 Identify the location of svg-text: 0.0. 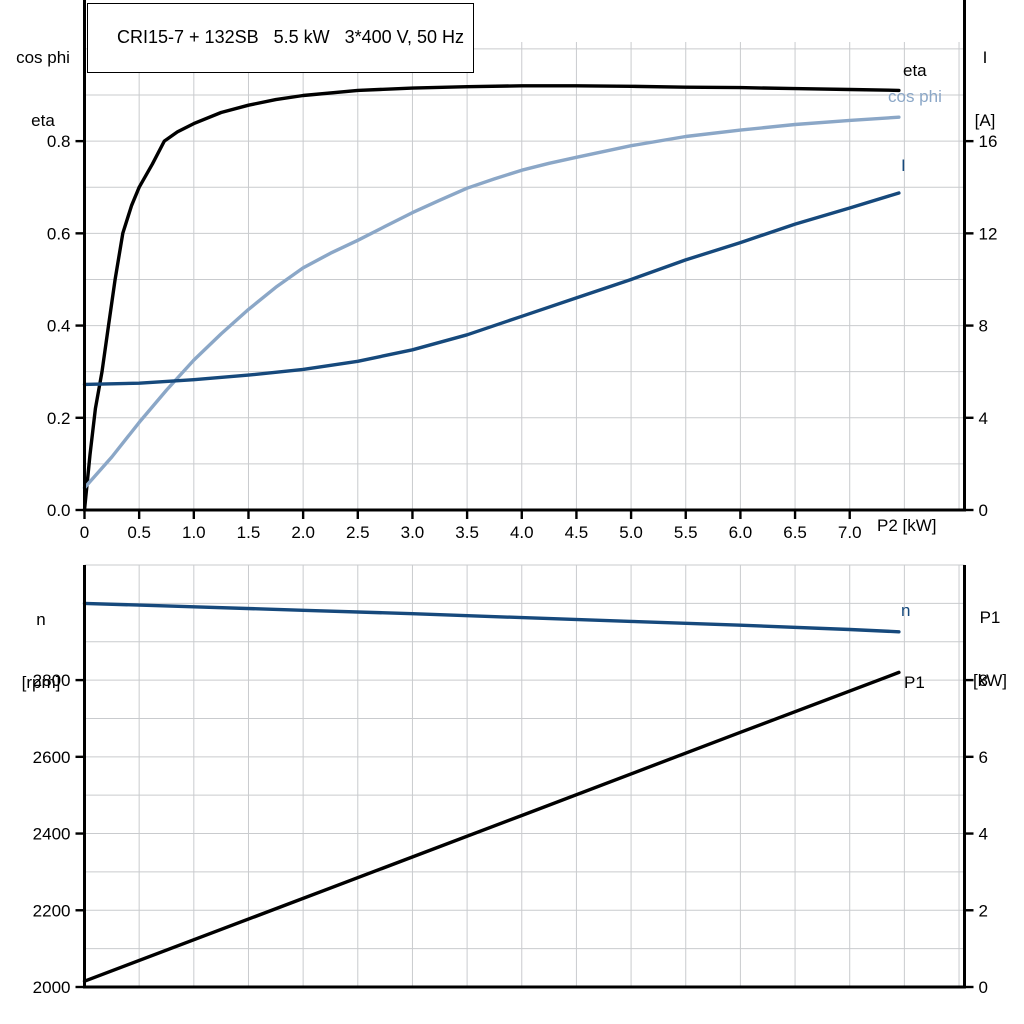
(59, 510).